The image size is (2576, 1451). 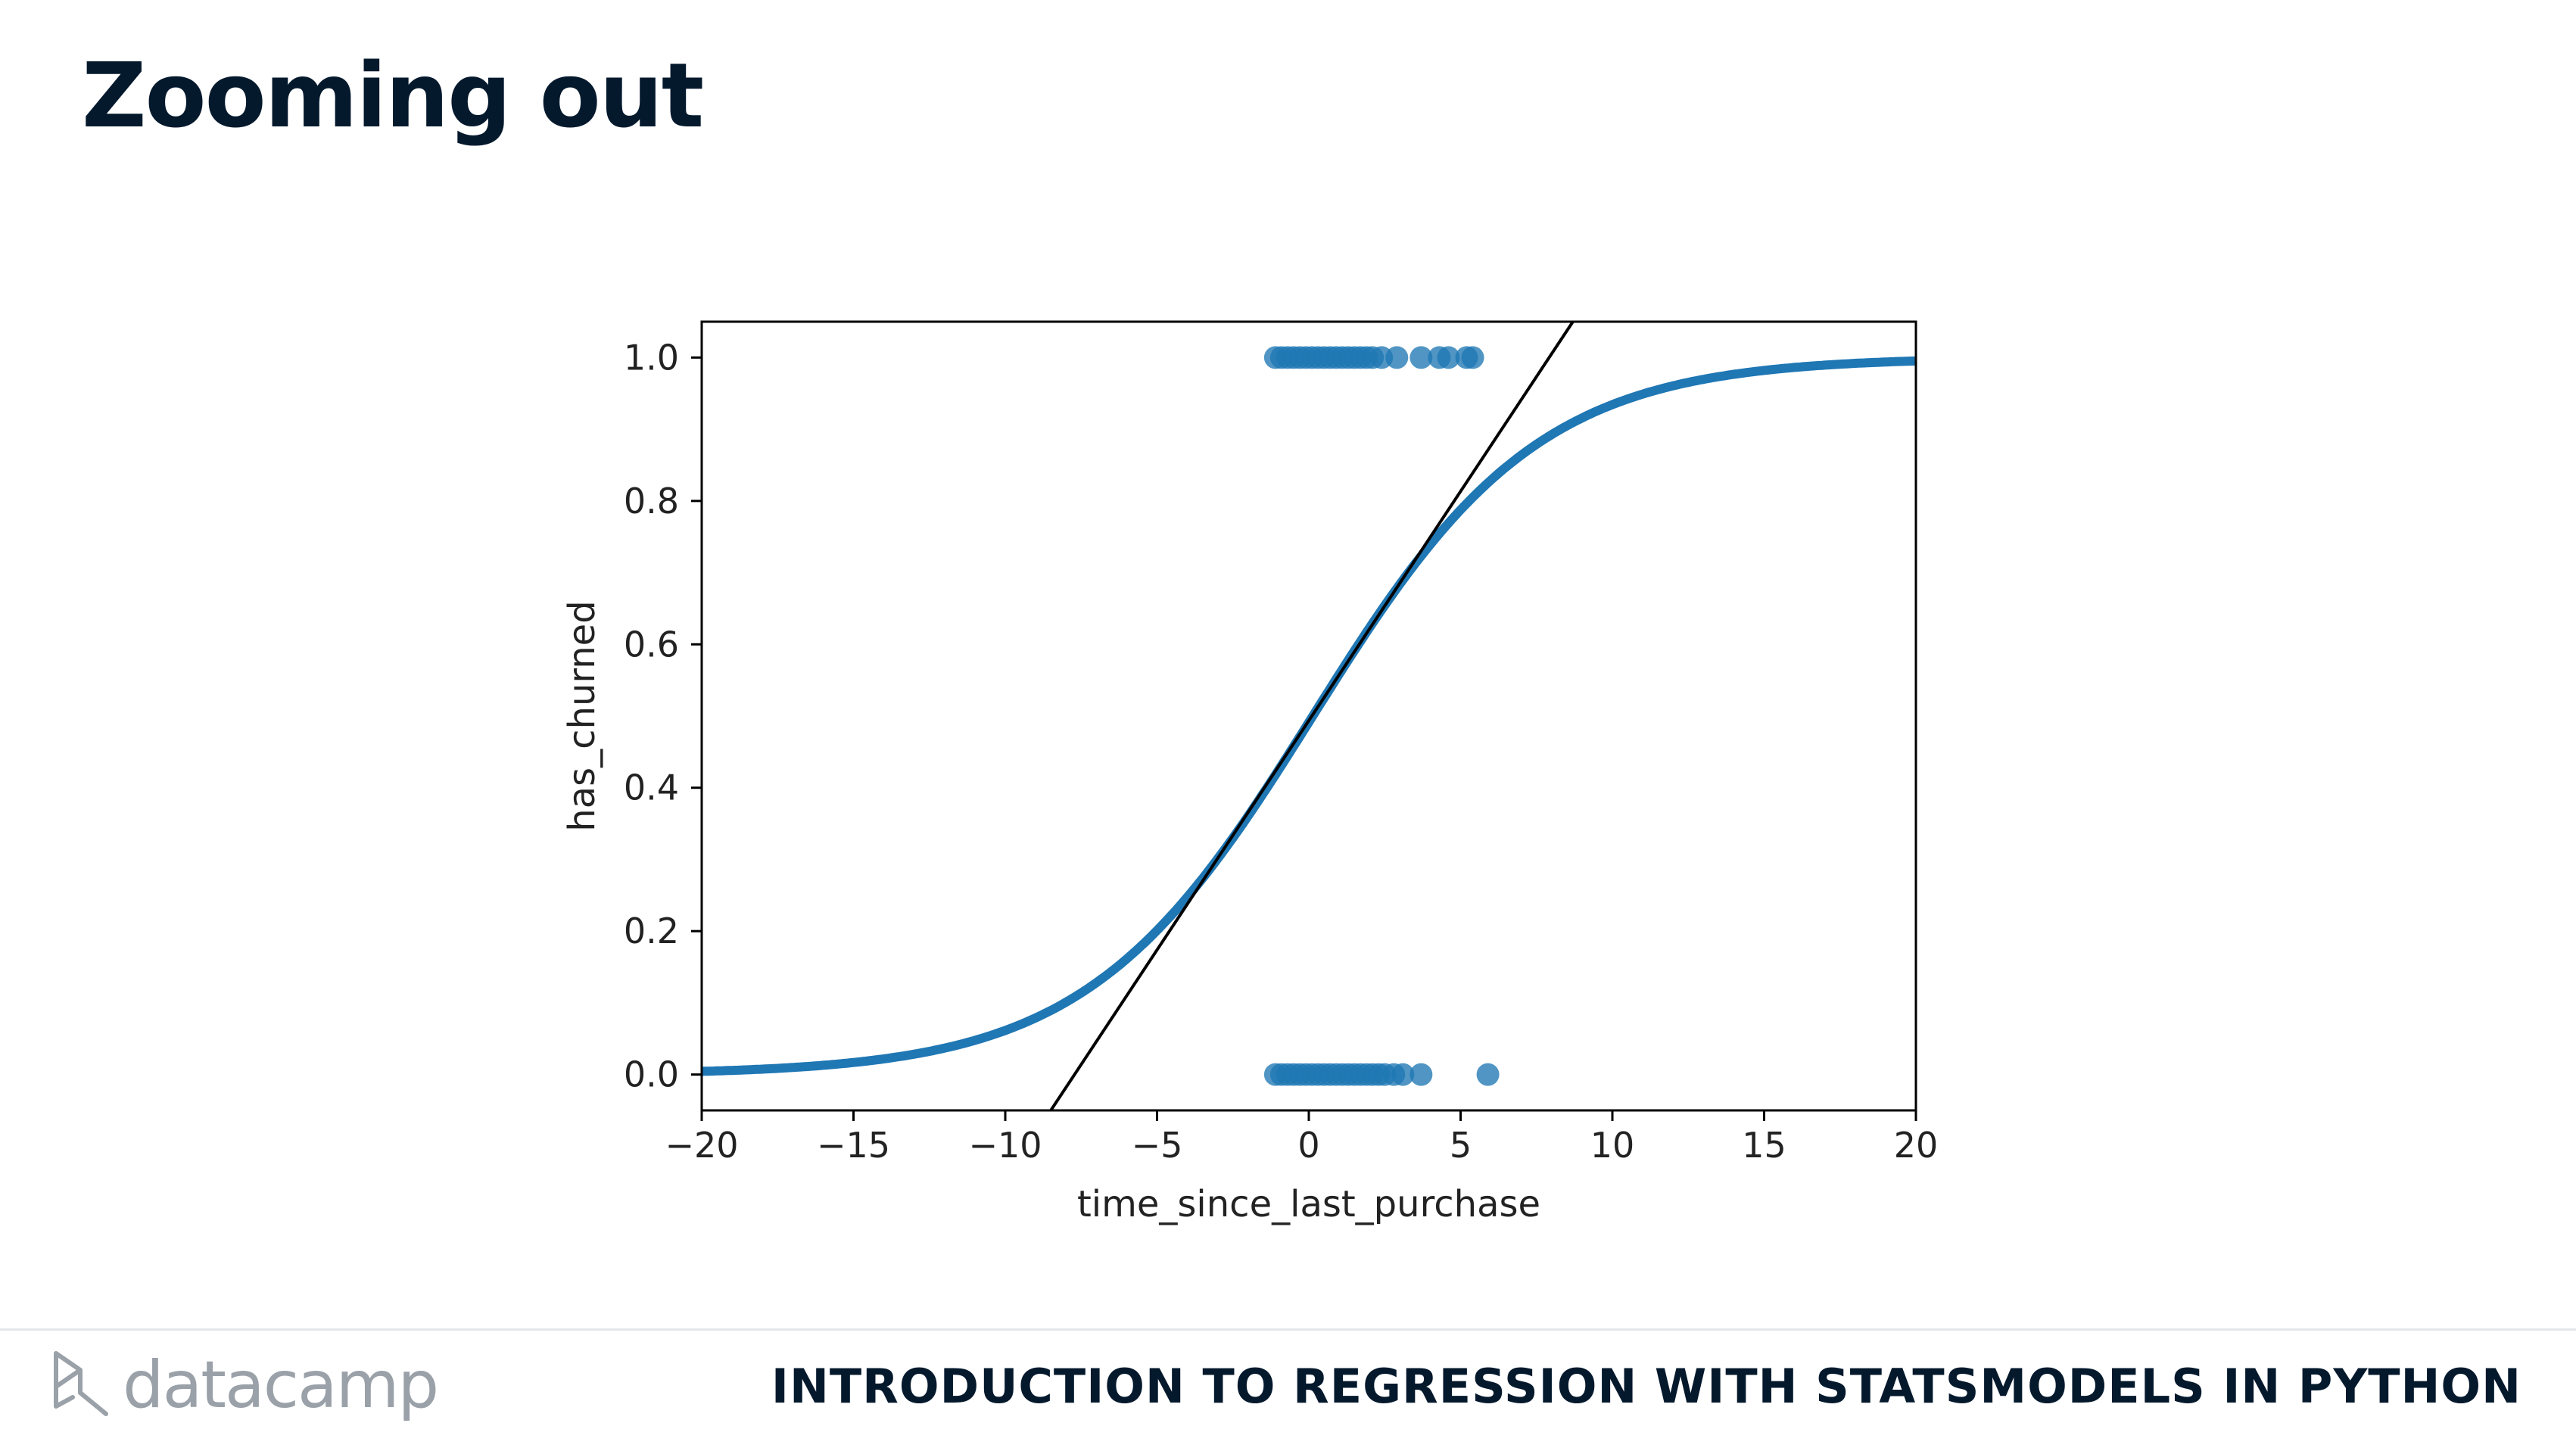 I want to click on x-tick-label: 5, so click(x=1461, y=1145).